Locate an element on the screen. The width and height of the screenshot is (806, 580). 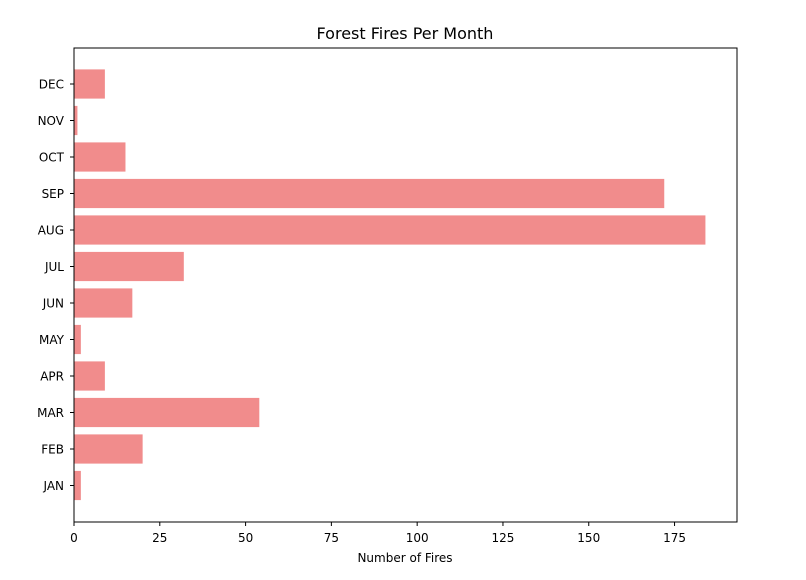
y-tick-label: SEP is located at coordinates (53, 194).